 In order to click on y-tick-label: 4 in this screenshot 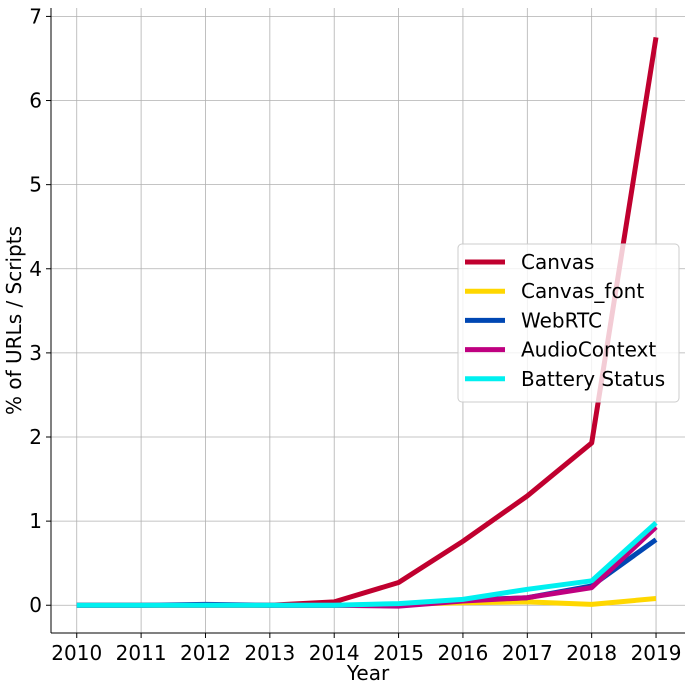, I will do `click(35, 269)`.